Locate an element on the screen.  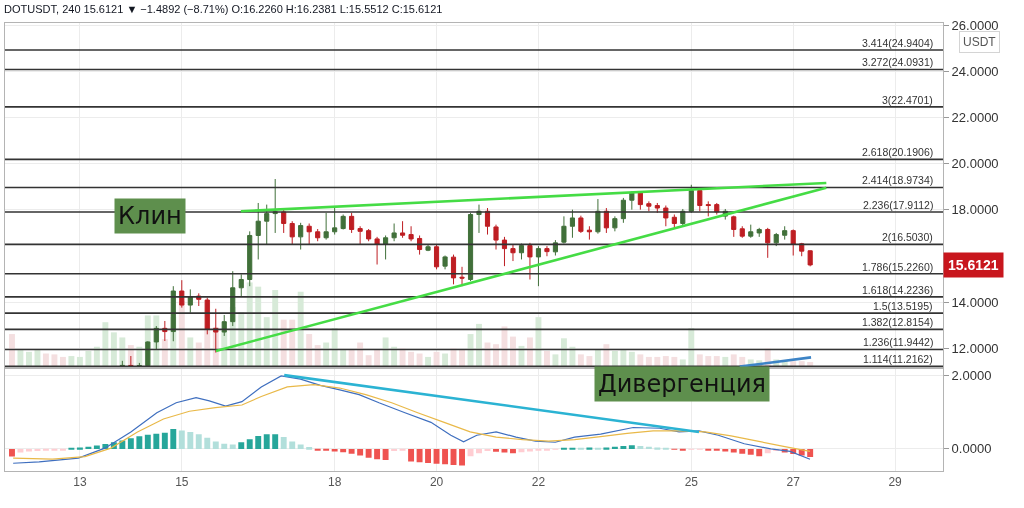
ref-line-label: 1.114(11.2162) is located at coordinates (898, 359).